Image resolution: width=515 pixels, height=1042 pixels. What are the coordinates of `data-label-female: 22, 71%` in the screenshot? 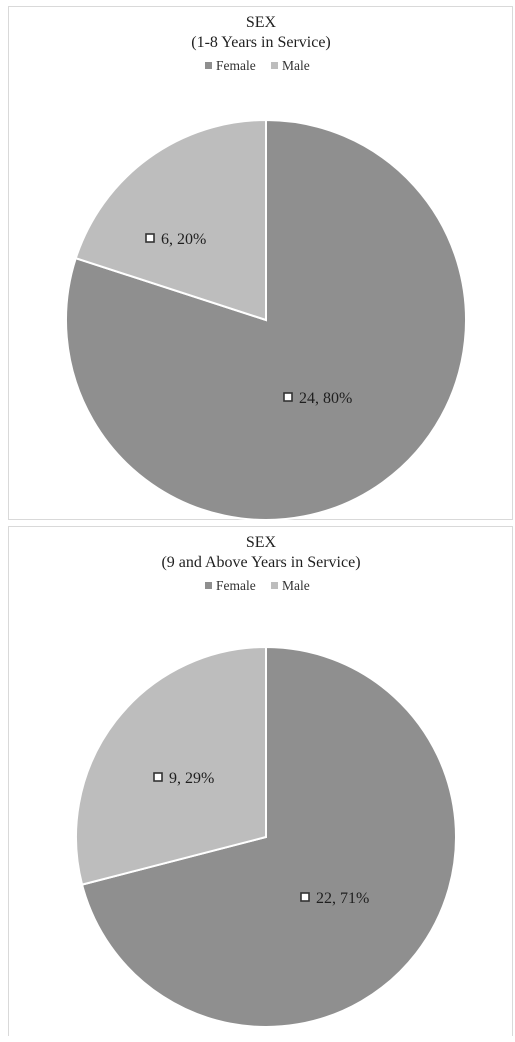 It's located at (342, 898).